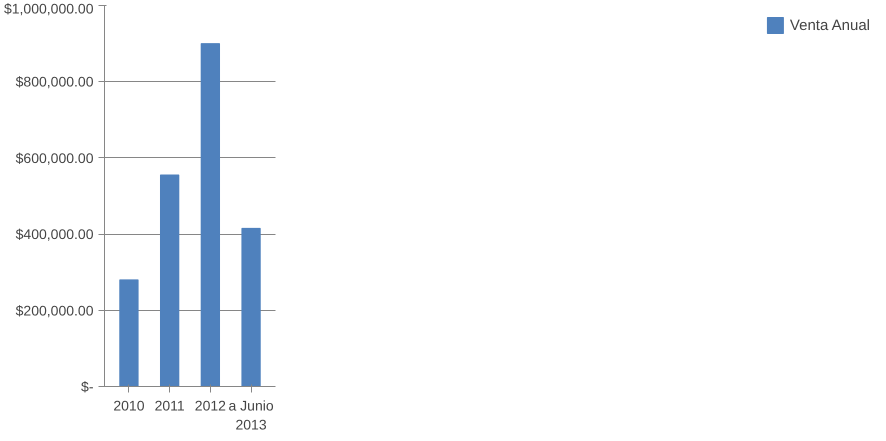  Describe the element at coordinates (55, 310) in the screenshot. I see `y-tick-label: $200,000.00` at that location.